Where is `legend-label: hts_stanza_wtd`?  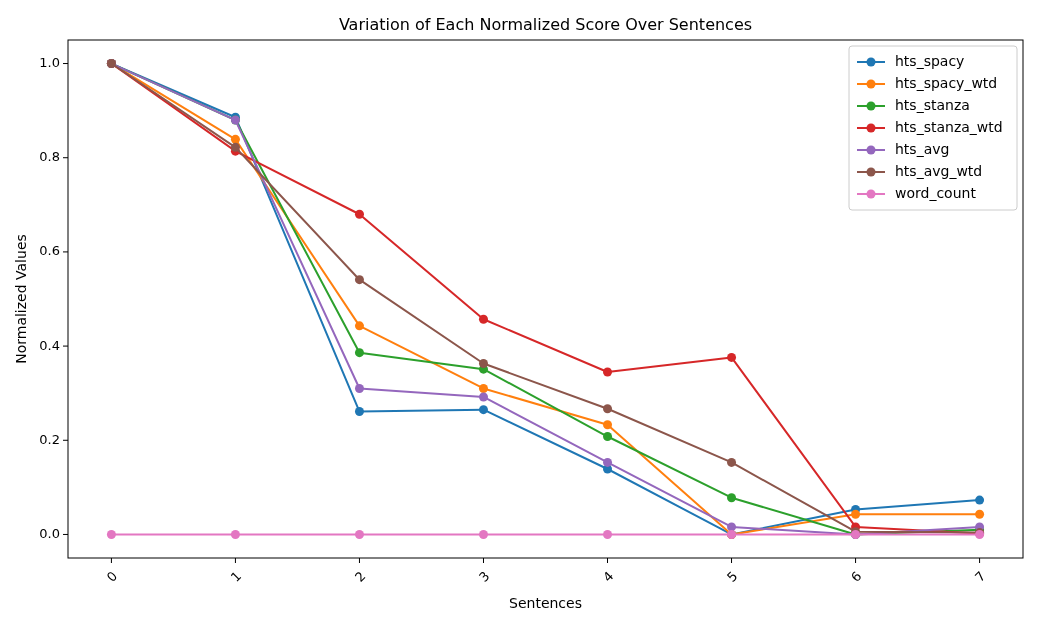
legend-label: hts_stanza_wtd is located at coordinates (949, 127).